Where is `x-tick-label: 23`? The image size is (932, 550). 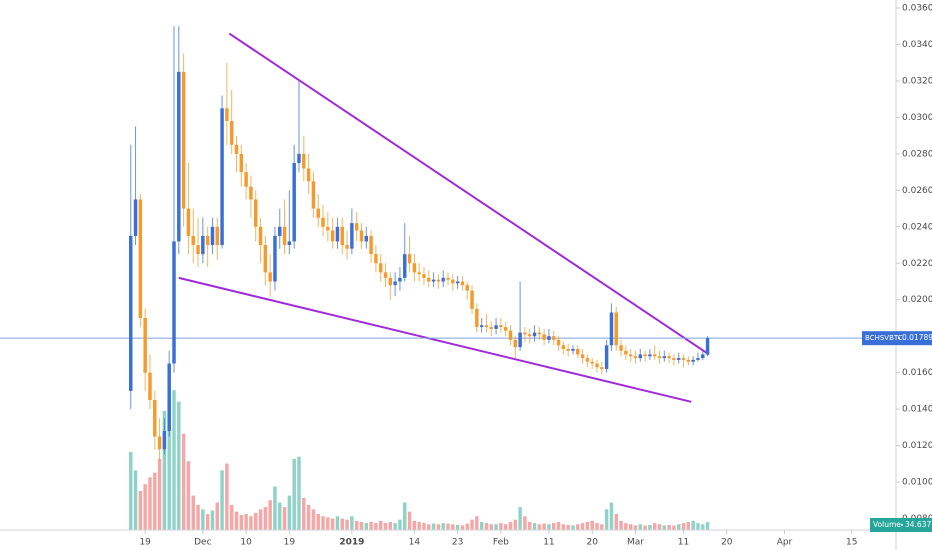 x-tick-label: 23 is located at coordinates (457, 543).